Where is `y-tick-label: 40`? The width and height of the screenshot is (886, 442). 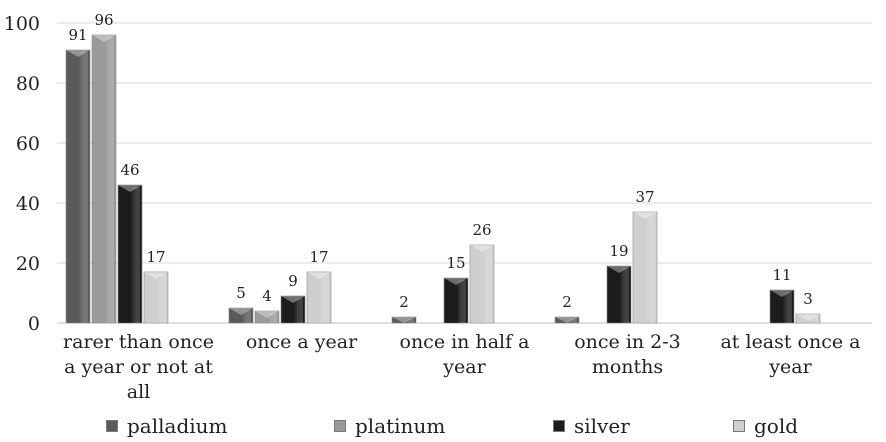
y-tick-label: 40 is located at coordinates (28, 204).